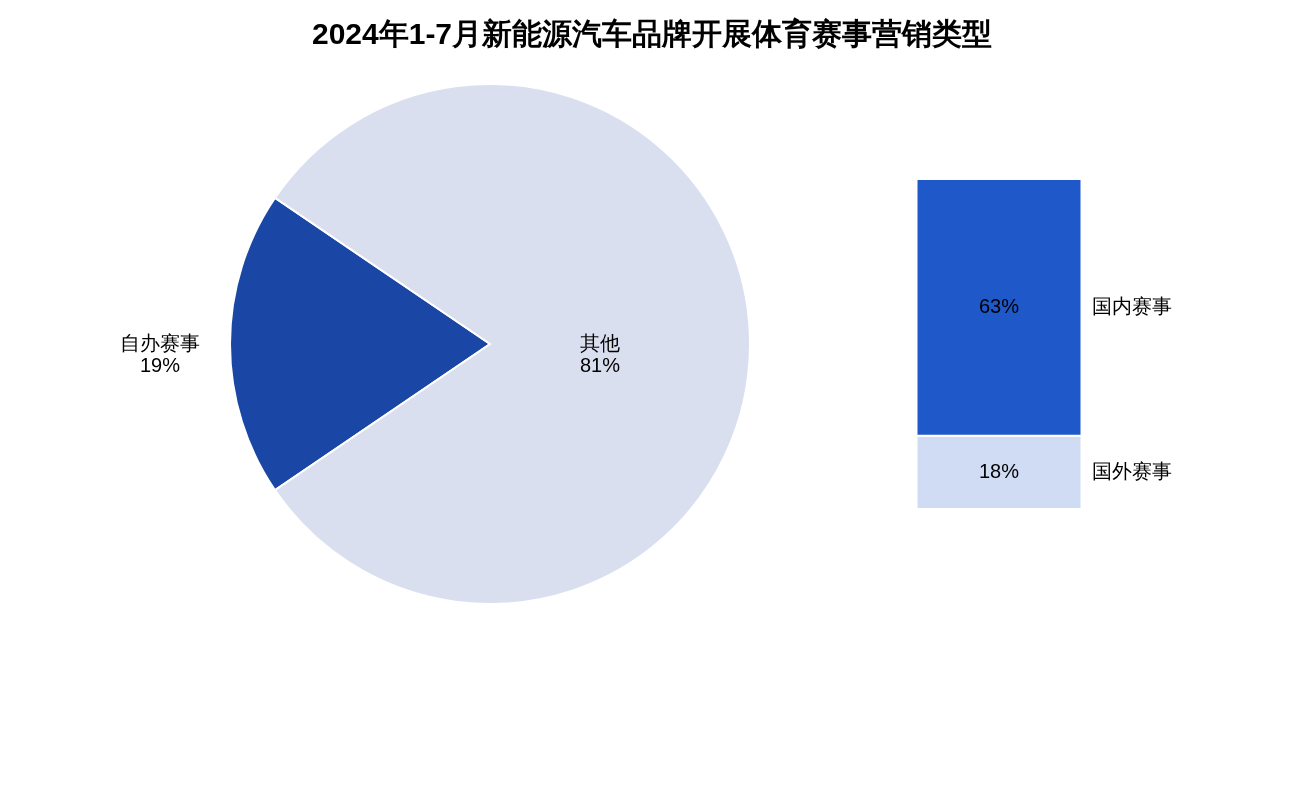 The height and width of the screenshot is (809, 1299). What do you see at coordinates (160, 343) in the screenshot?
I see `slice-label: 自办赛事` at bounding box center [160, 343].